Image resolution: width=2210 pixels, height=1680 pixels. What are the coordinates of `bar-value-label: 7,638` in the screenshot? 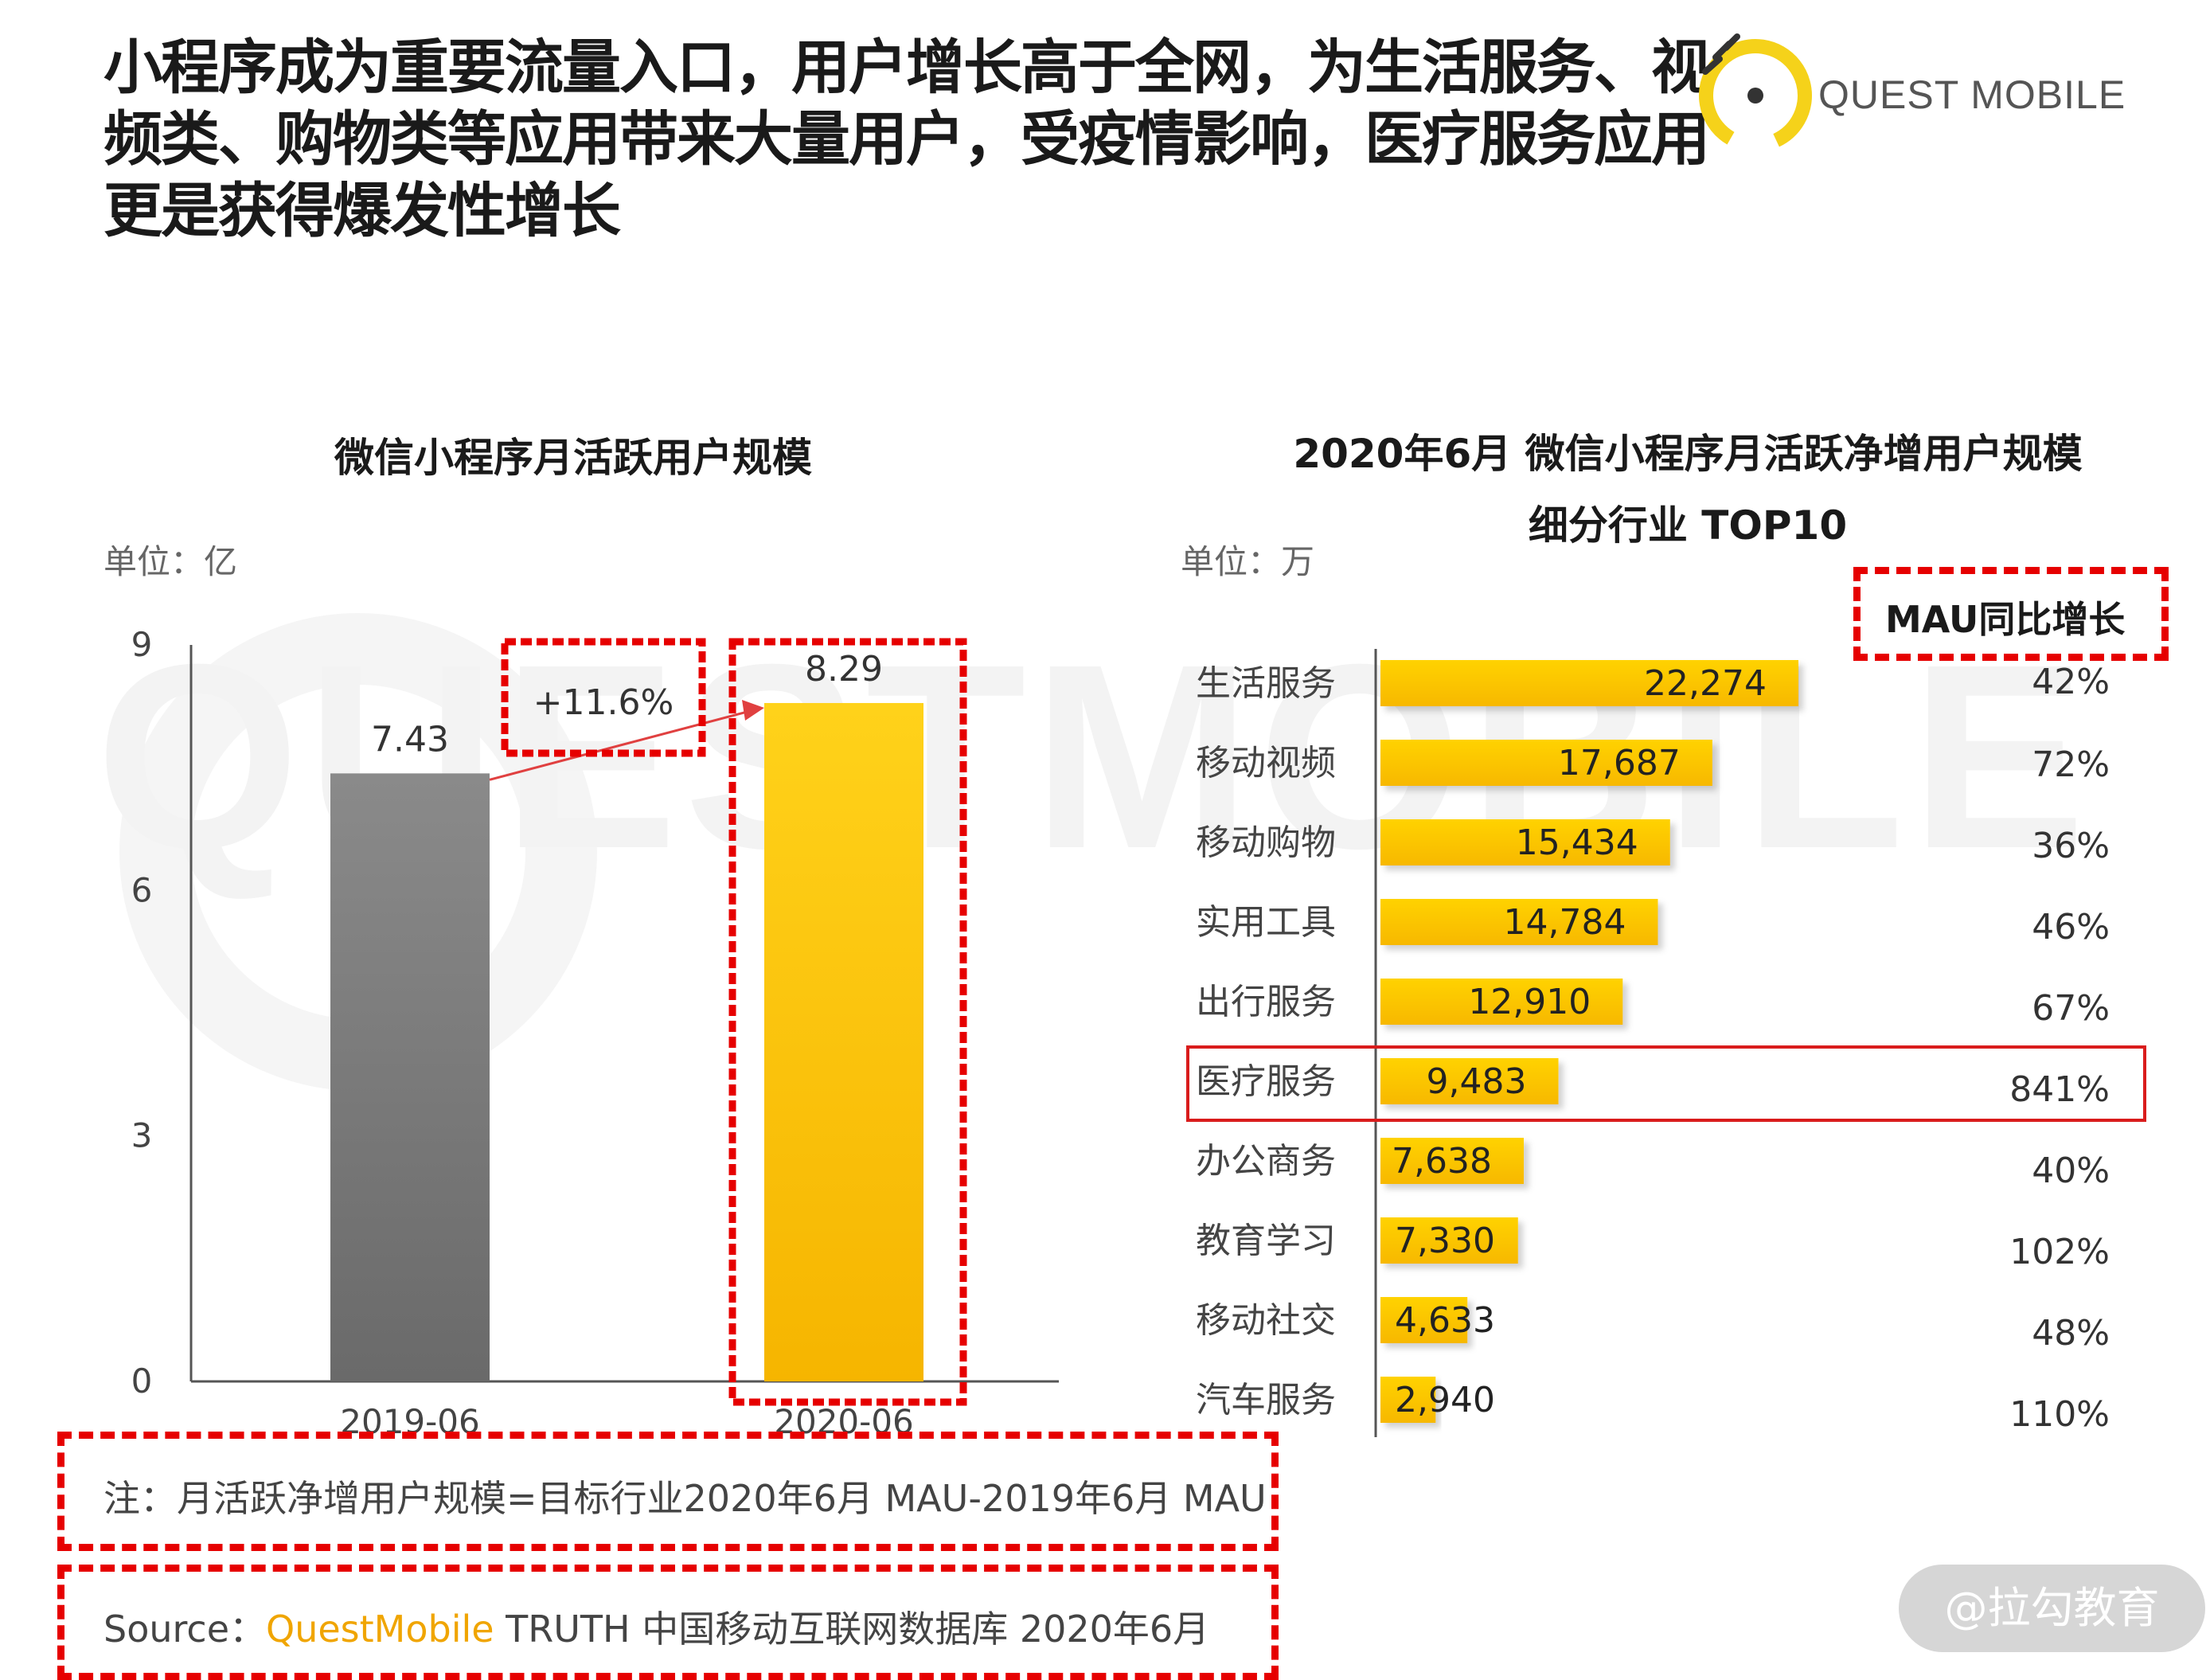 It's located at (1442, 1161).